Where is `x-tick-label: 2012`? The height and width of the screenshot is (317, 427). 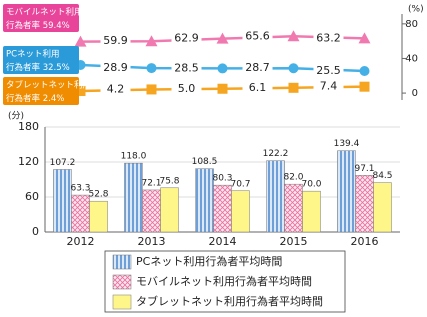 x-tick-label: 2012 is located at coordinates (81, 241).